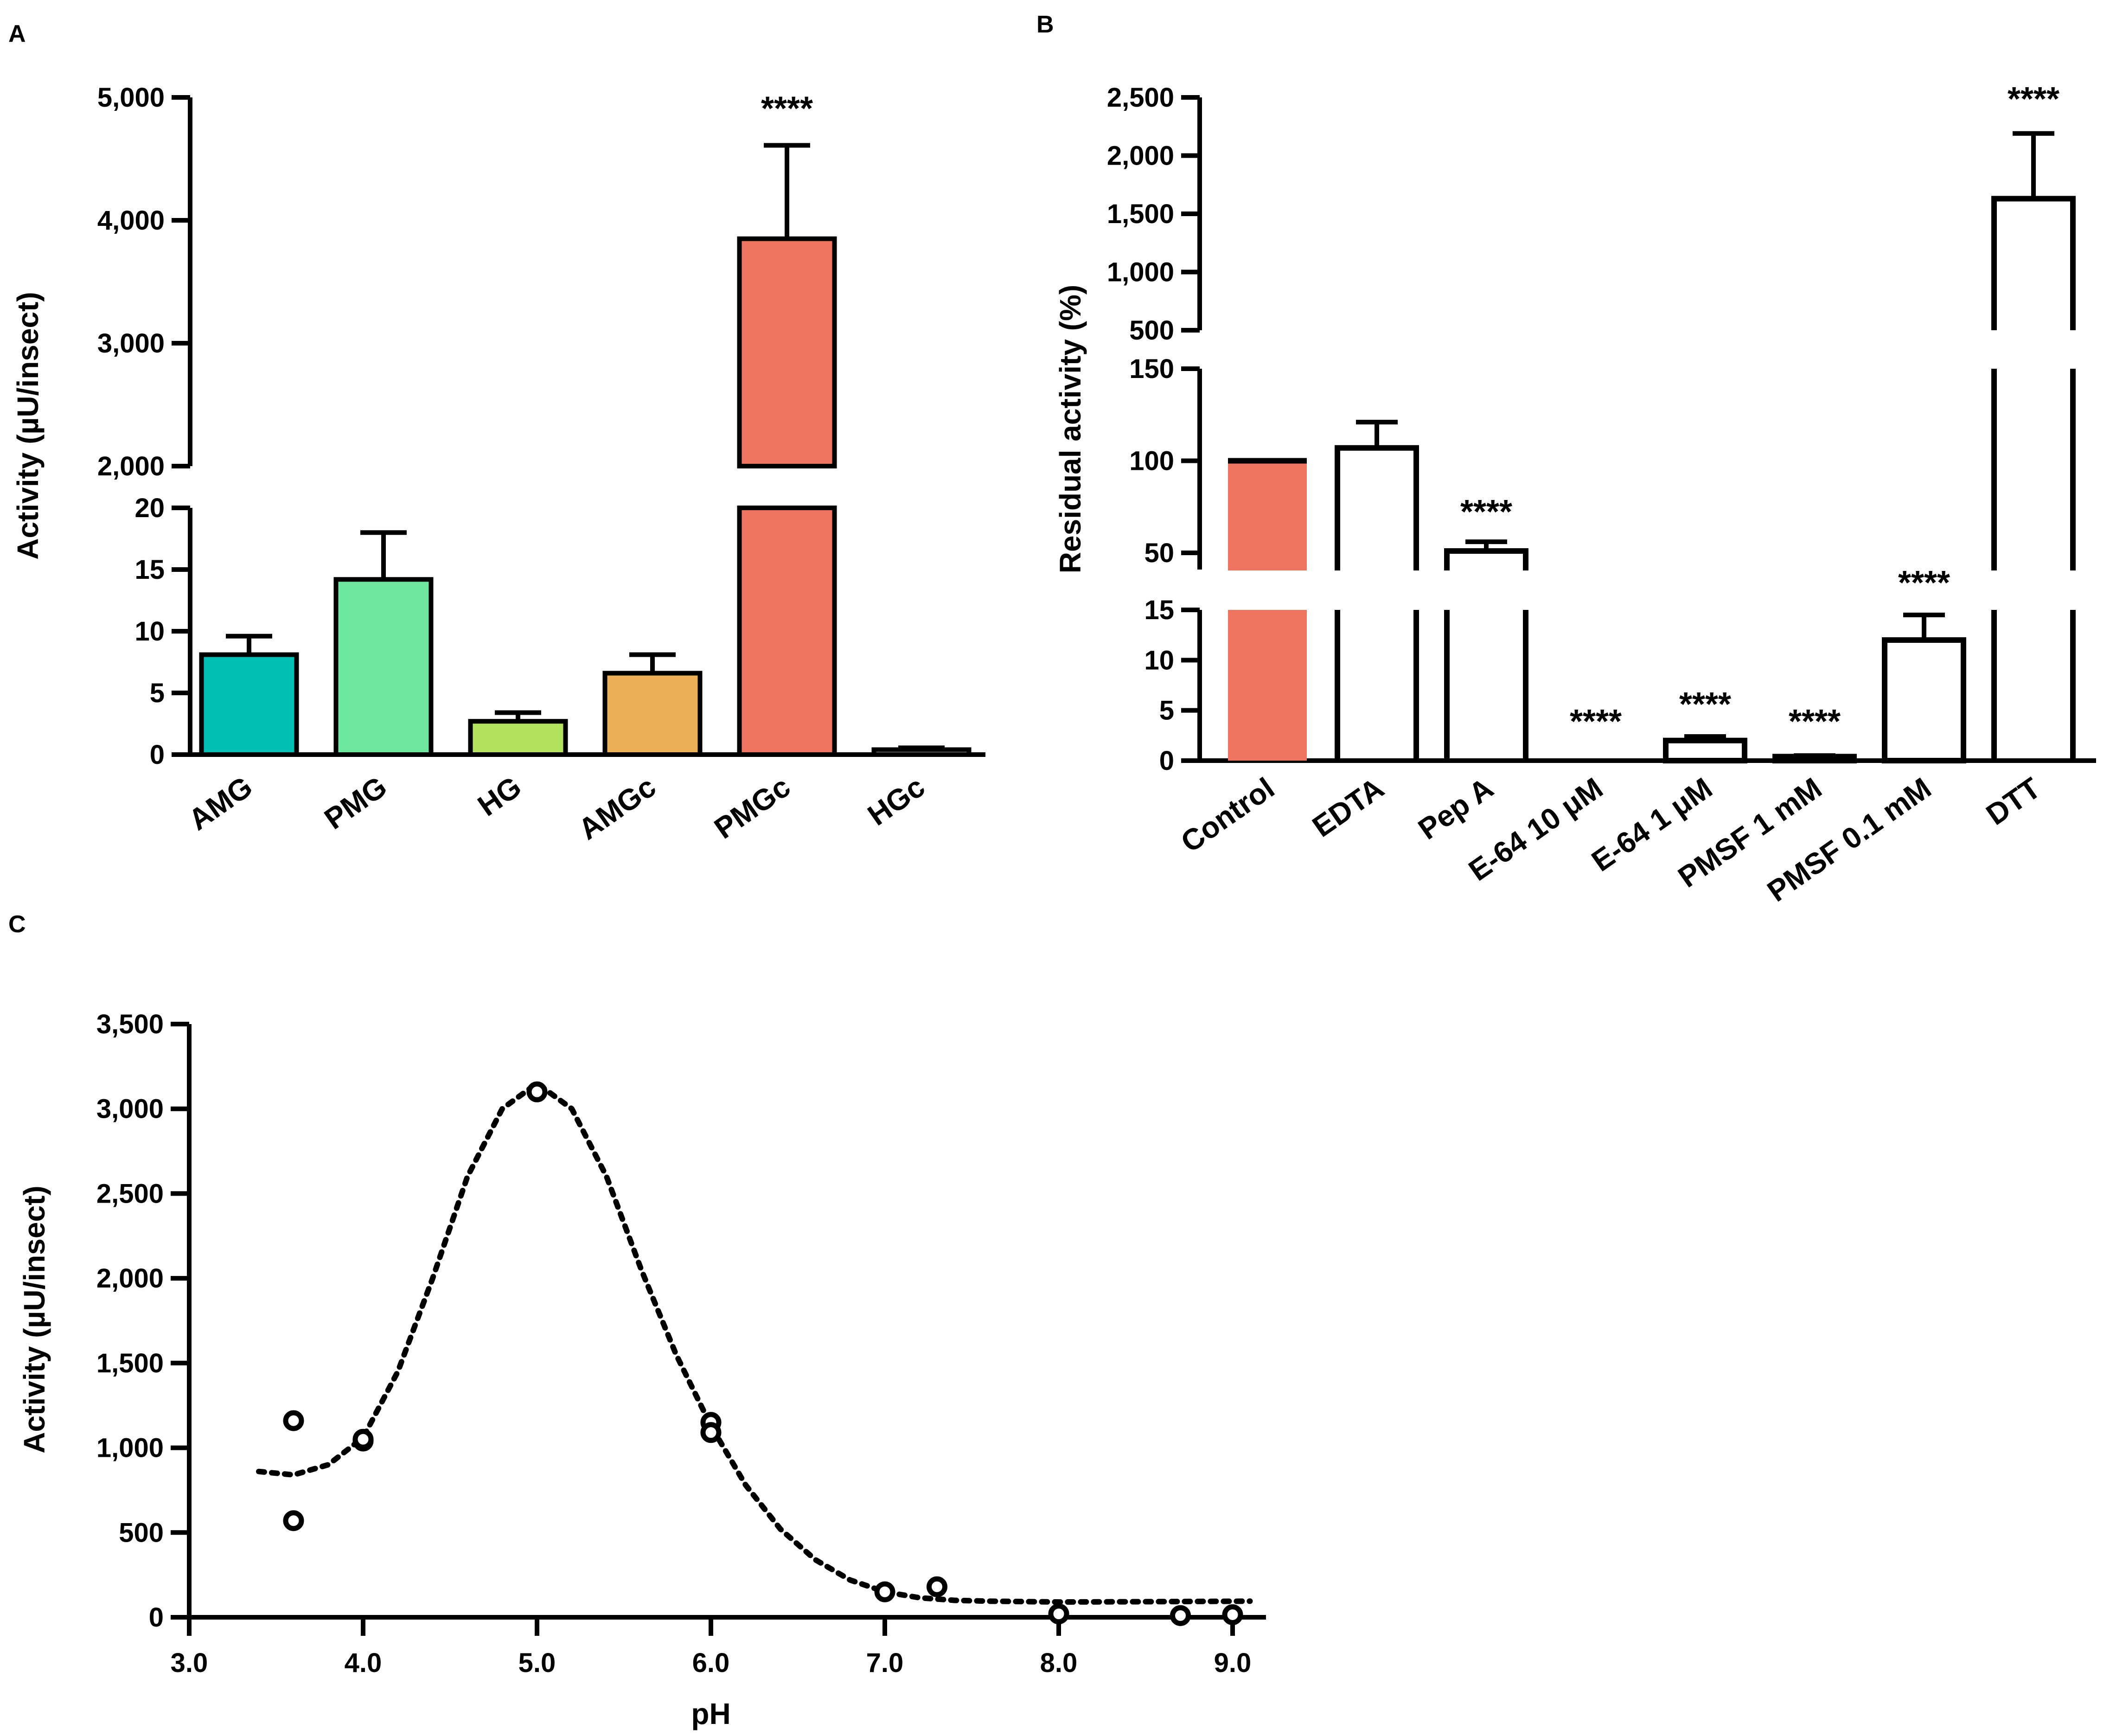  Describe the element at coordinates (1141, 214) in the screenshot. I see `panel-b-y-tick-label: 1,500` at that location.